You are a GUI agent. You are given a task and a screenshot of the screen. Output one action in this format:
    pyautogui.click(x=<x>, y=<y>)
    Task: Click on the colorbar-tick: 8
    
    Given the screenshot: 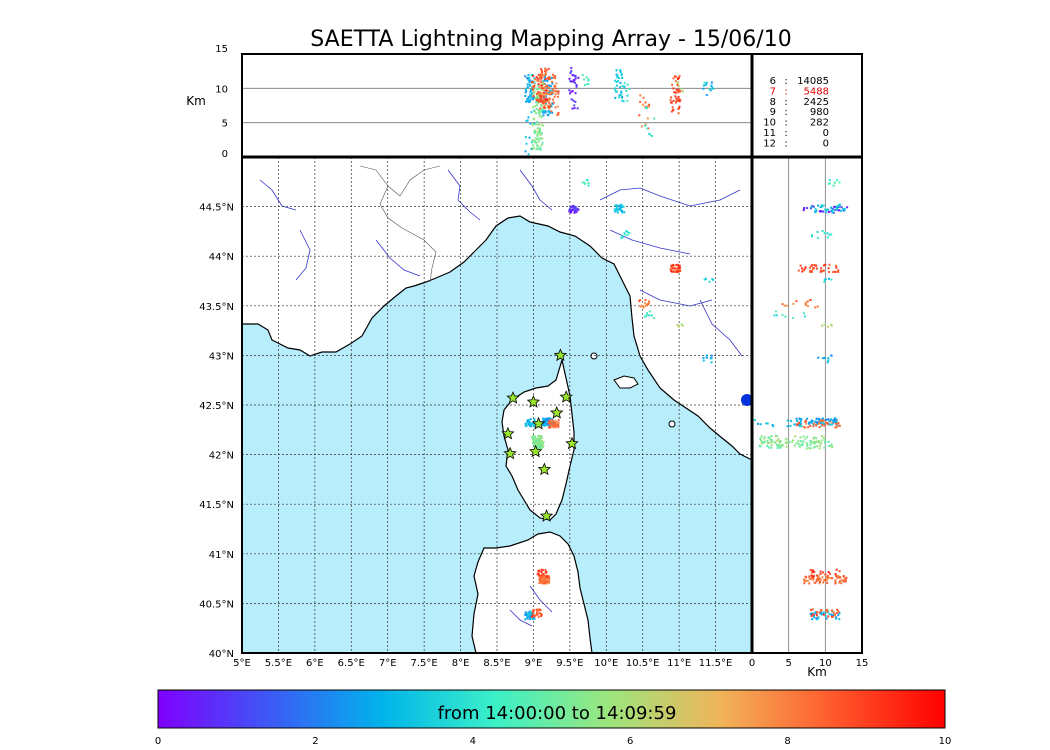 What is the action you would take?
    pyautogui.click(x=787, y=741)
    